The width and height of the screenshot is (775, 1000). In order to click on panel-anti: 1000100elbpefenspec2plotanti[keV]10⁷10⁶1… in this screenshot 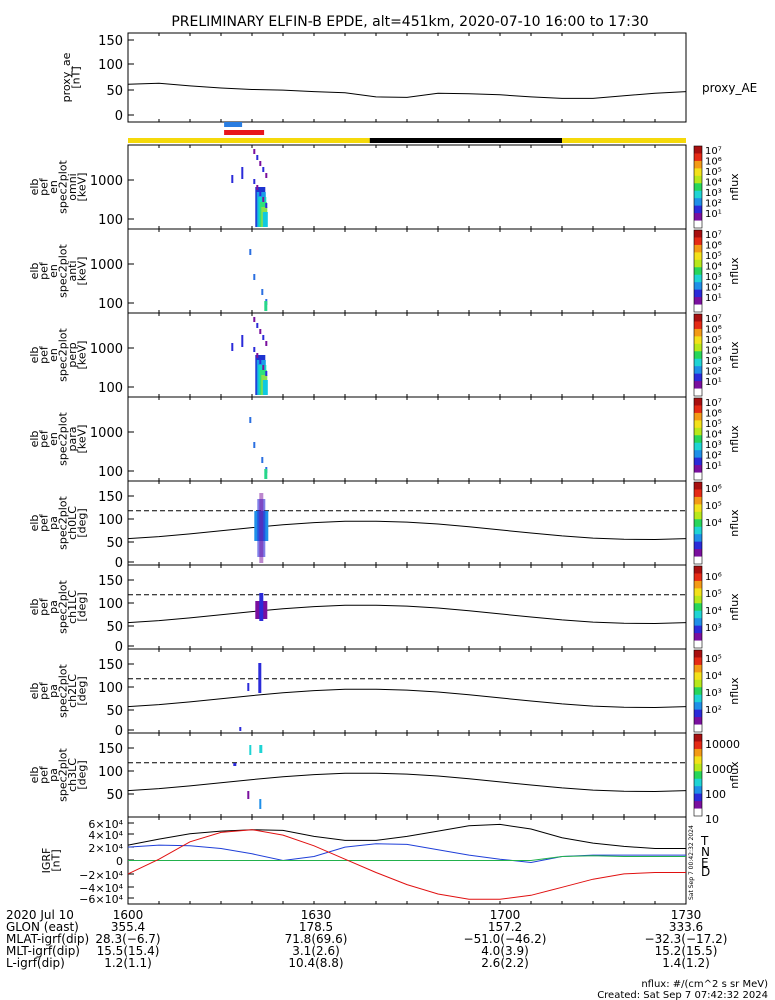, I will do `click(384, 271)`.